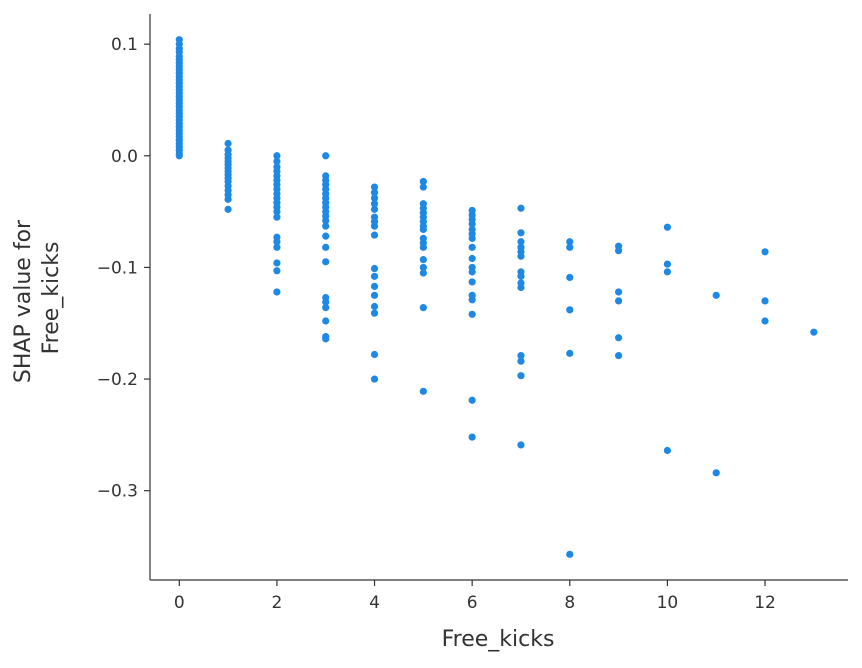  Describe the element at coordinates (276, 603) in the screenshot. I see `x-tick-label: 2` at that location.